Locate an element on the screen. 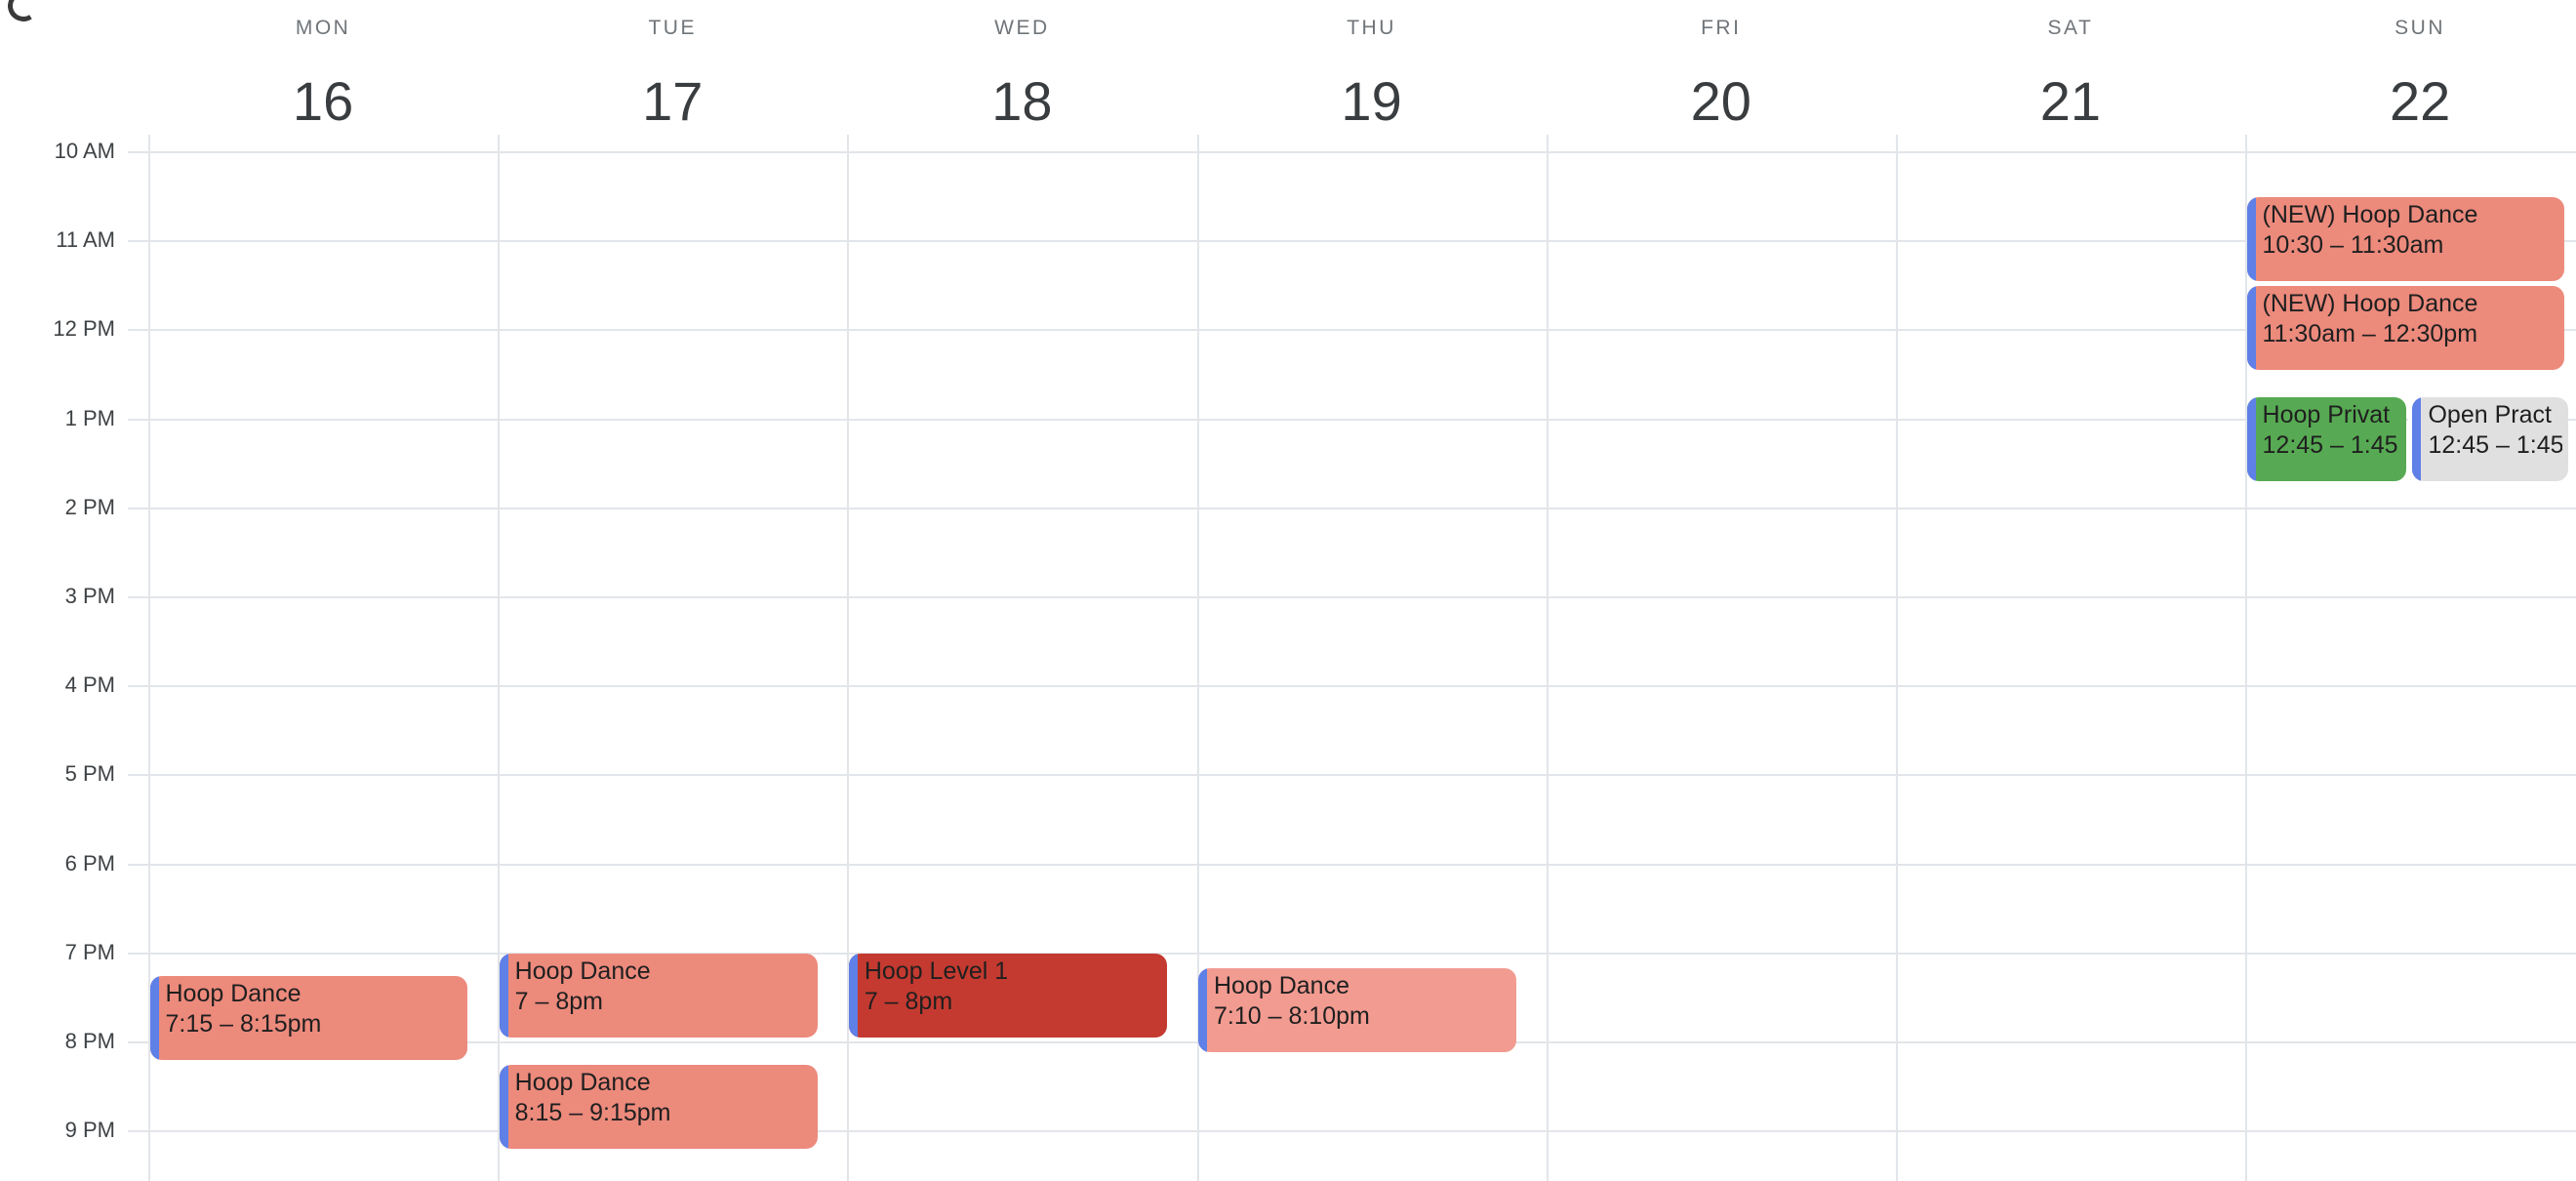 The image size is (2576, 1181). time-label: 10 AM is located at coordinates (84, 151).